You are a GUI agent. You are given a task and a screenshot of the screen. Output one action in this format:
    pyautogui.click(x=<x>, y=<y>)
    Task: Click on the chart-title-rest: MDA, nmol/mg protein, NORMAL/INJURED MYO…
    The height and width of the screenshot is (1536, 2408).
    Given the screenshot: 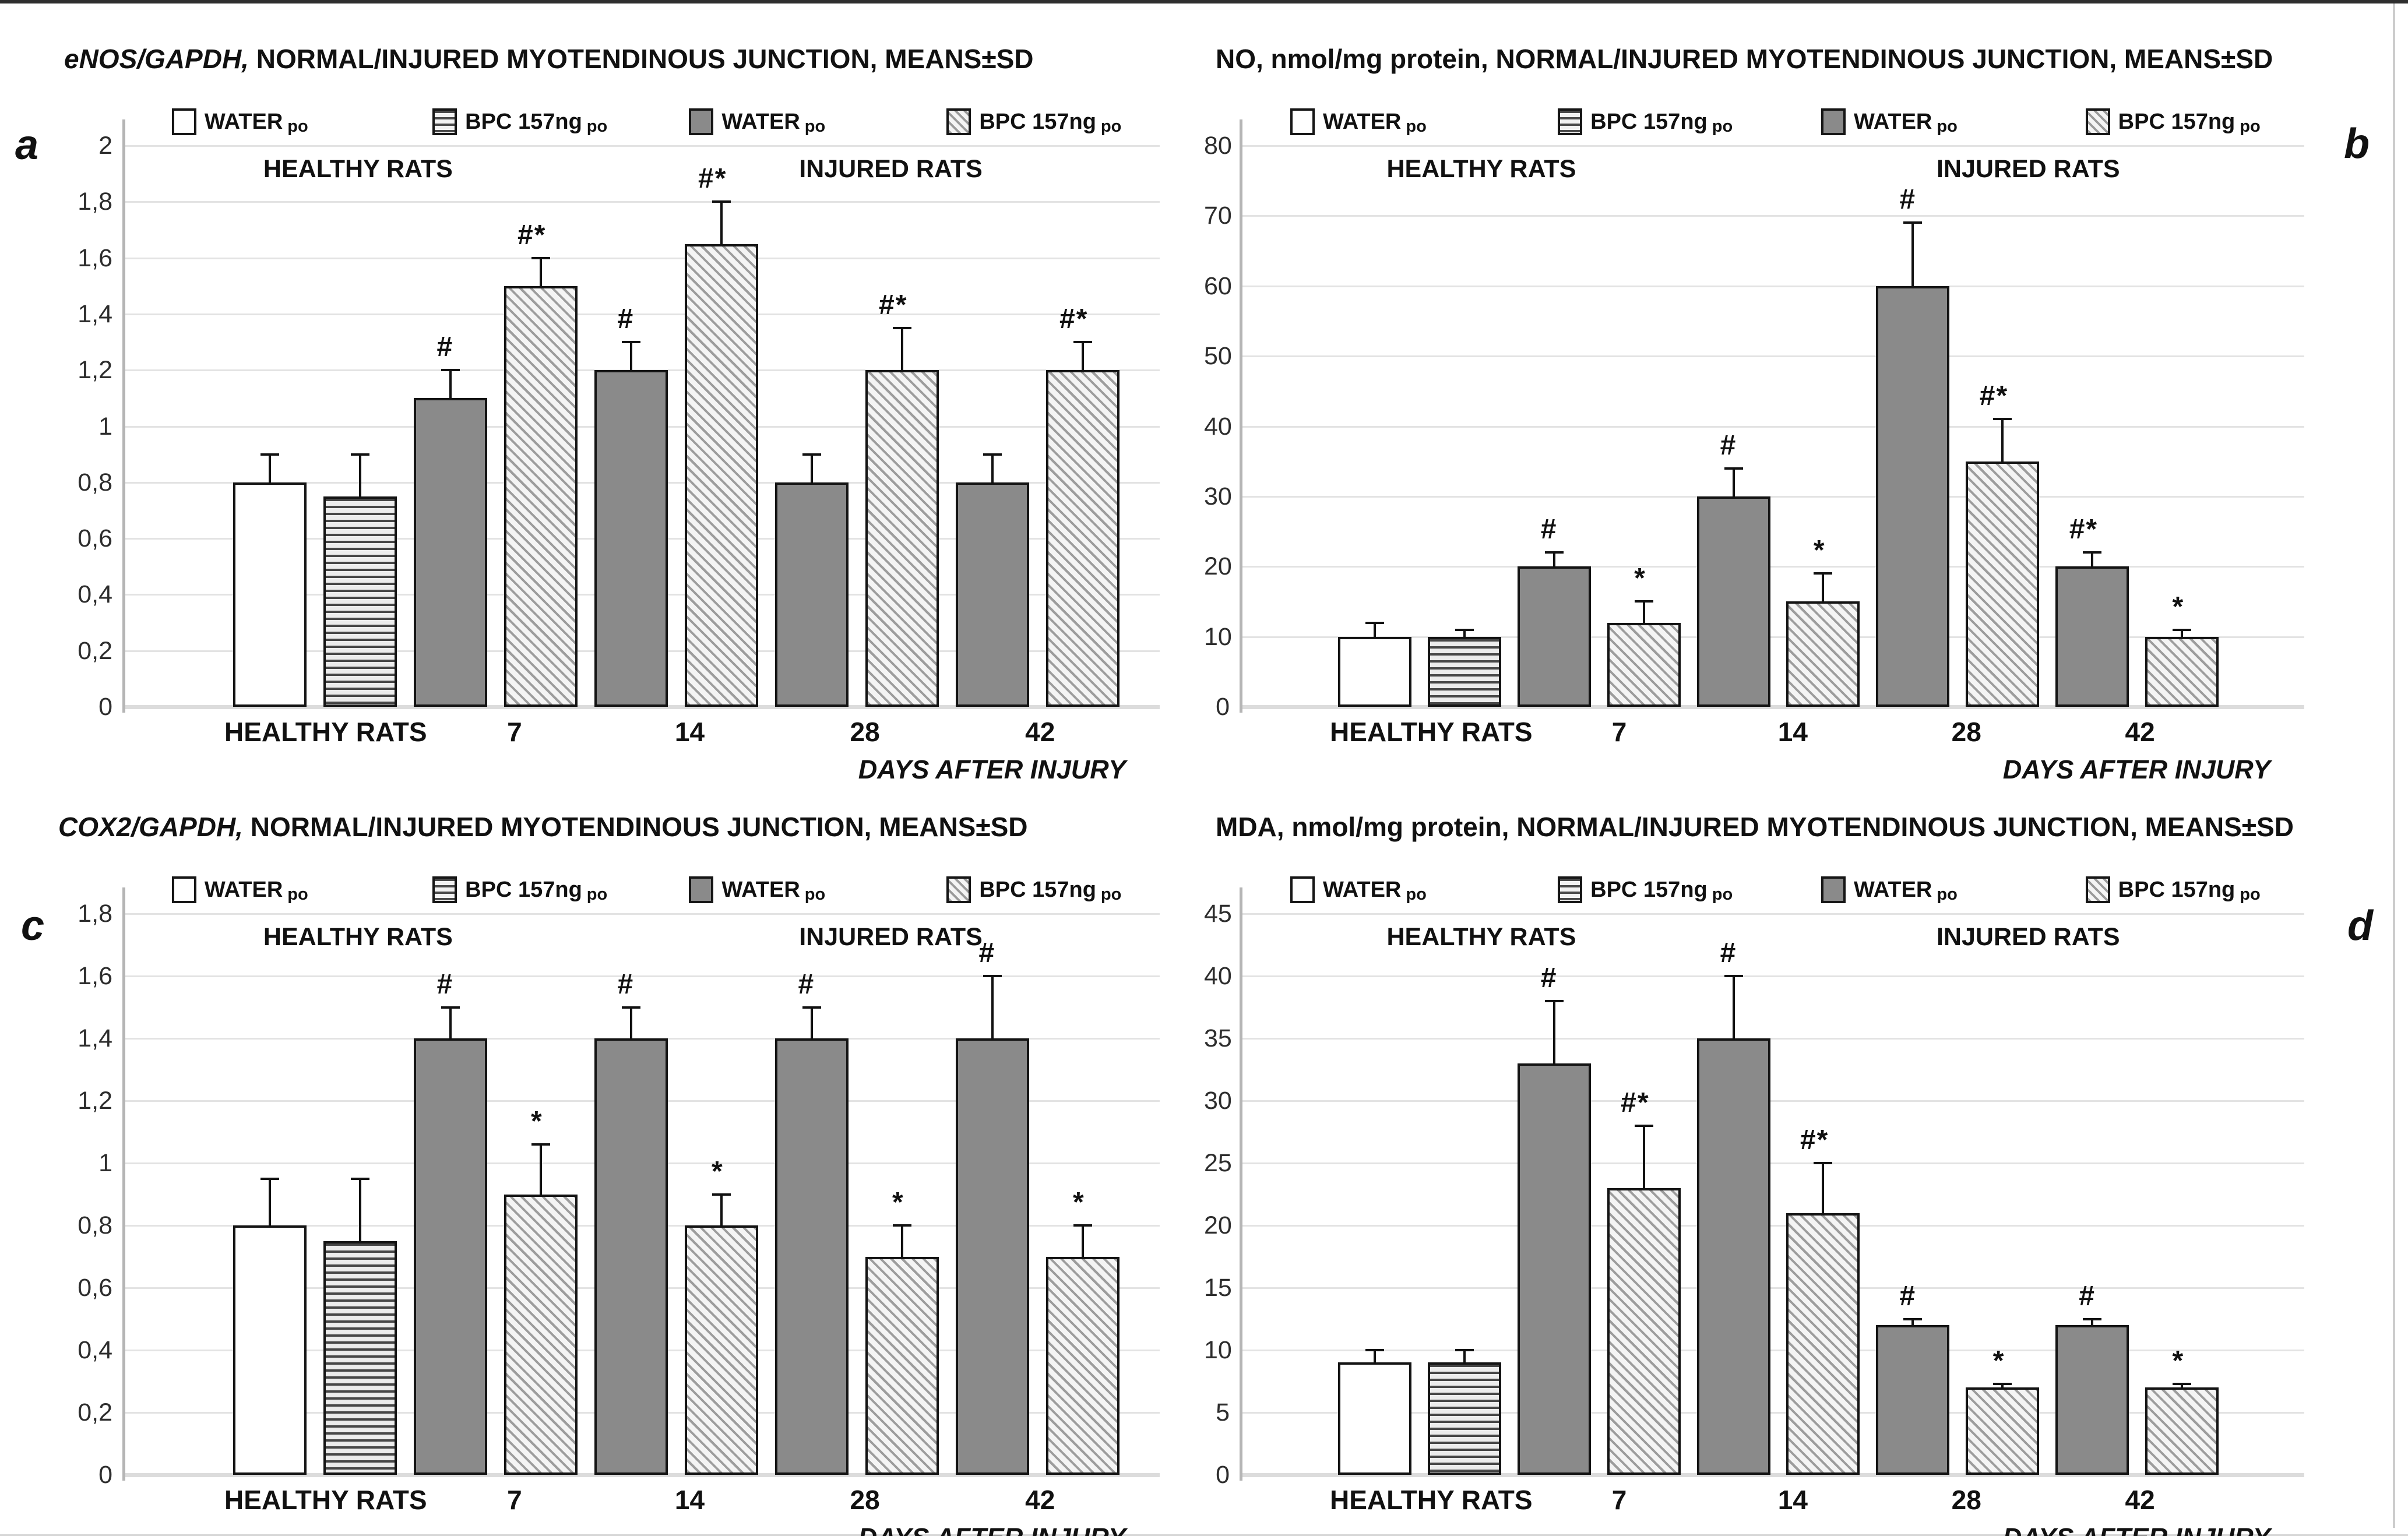 What is the action you would take?
    pyautogui.click(x=1755, y=827)
    